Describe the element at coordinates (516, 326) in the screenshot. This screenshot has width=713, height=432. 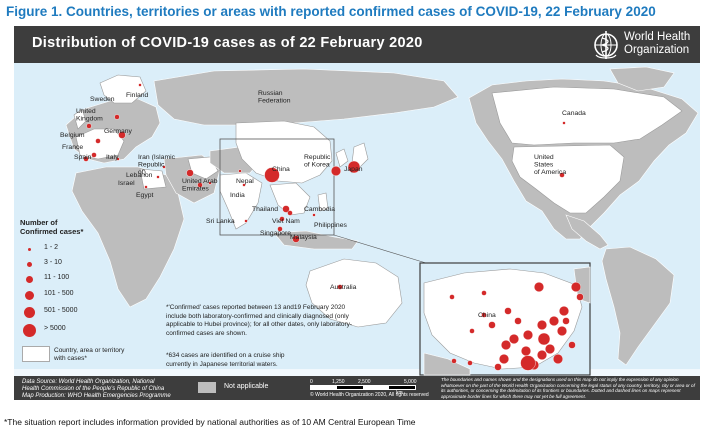
I see `case-dots-inset` at that location.